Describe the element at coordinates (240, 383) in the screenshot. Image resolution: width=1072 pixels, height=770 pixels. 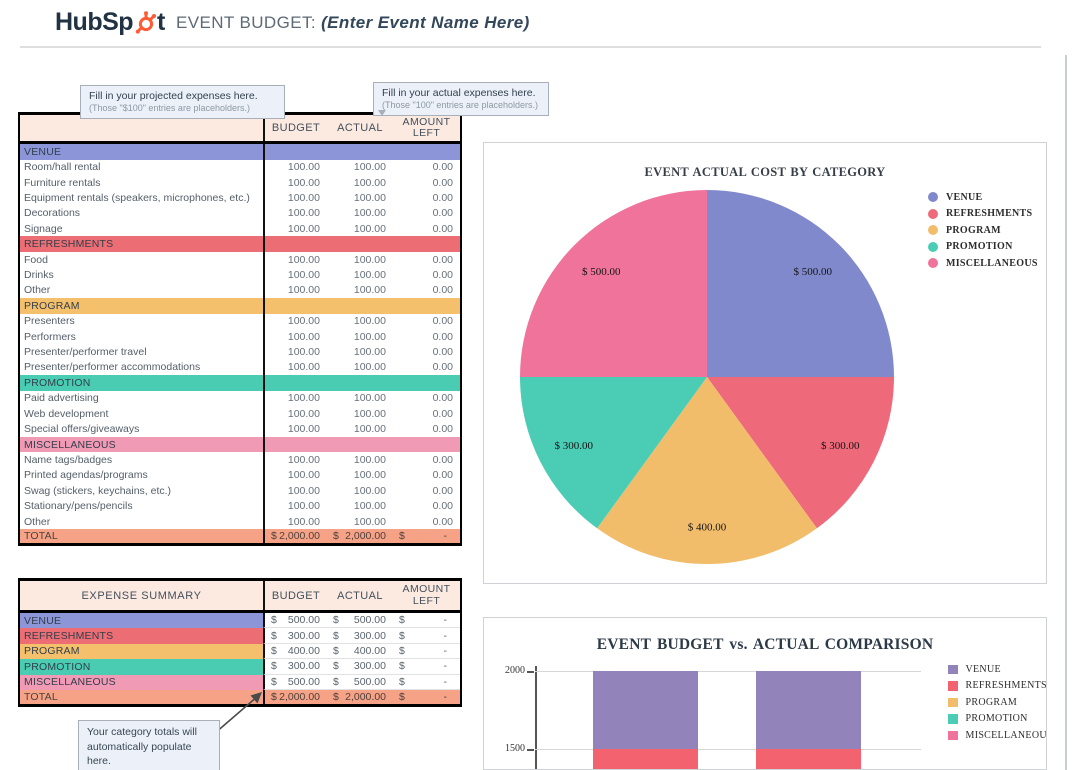
I see `category-row: PROMOTION` at that location.